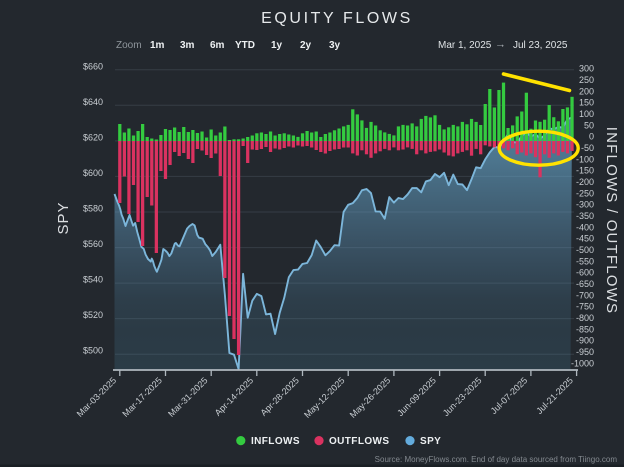  Describe the element at coordinates (585, 216) in the screenshot. I see `svg-text: -350` at that location.